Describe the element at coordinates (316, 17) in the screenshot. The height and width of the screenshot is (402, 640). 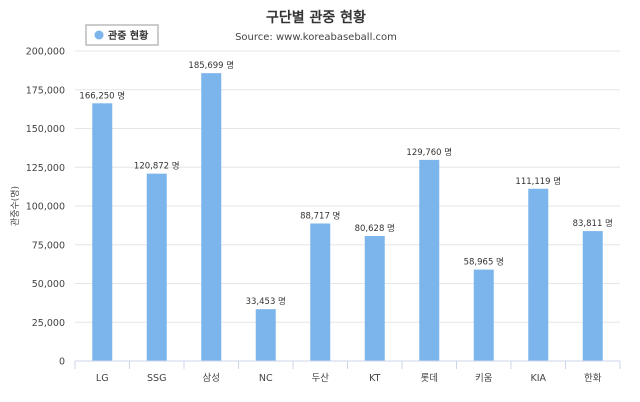
I see `chart-title: 구단별 관중 현황` at that location.